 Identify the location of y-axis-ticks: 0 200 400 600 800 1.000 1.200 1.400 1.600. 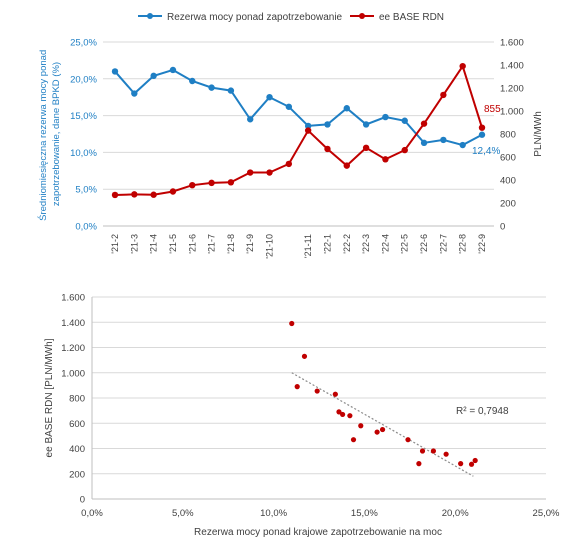
(73, 399).